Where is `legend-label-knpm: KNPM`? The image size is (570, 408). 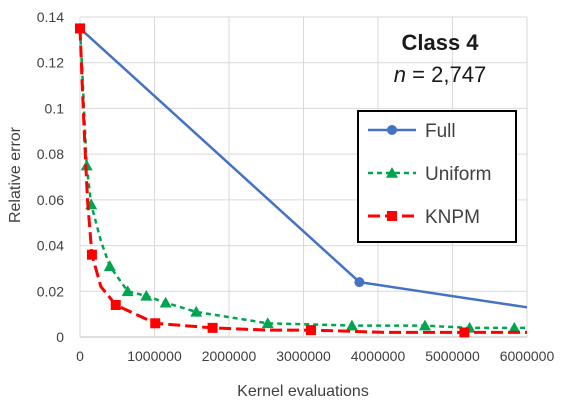
legend-label-knpm: KNPM is located at coordinates (452, 217).